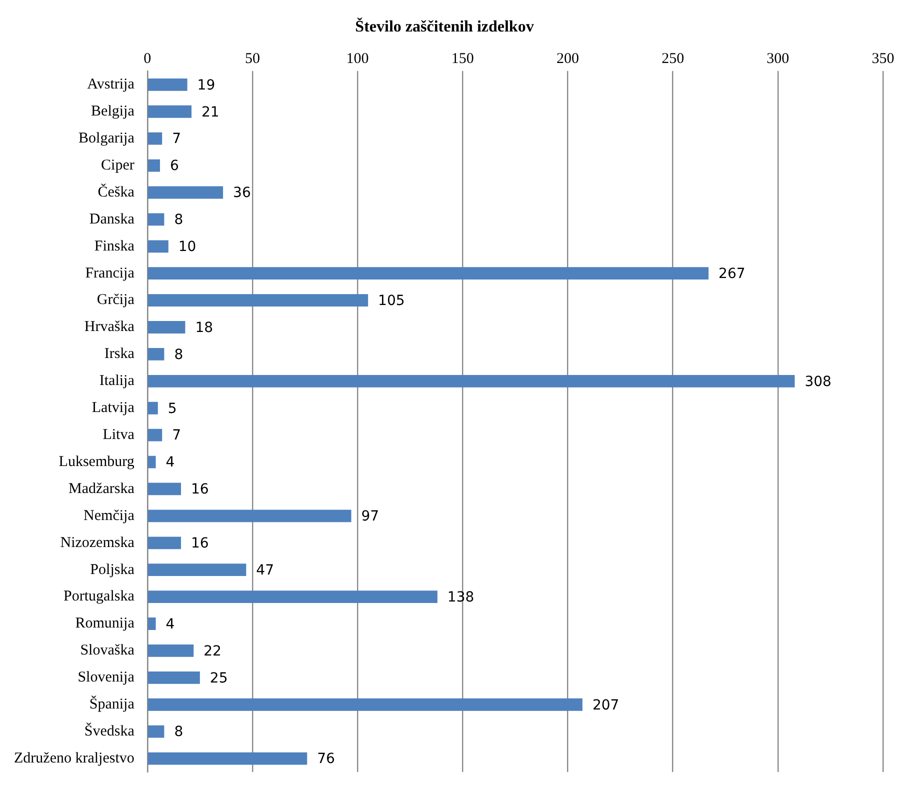 Image resolution: width=901 pixels, height=789 pixels. Describe the element at coordinates (818, 382) in the screenshot. I see `data-label: 308` at that location.